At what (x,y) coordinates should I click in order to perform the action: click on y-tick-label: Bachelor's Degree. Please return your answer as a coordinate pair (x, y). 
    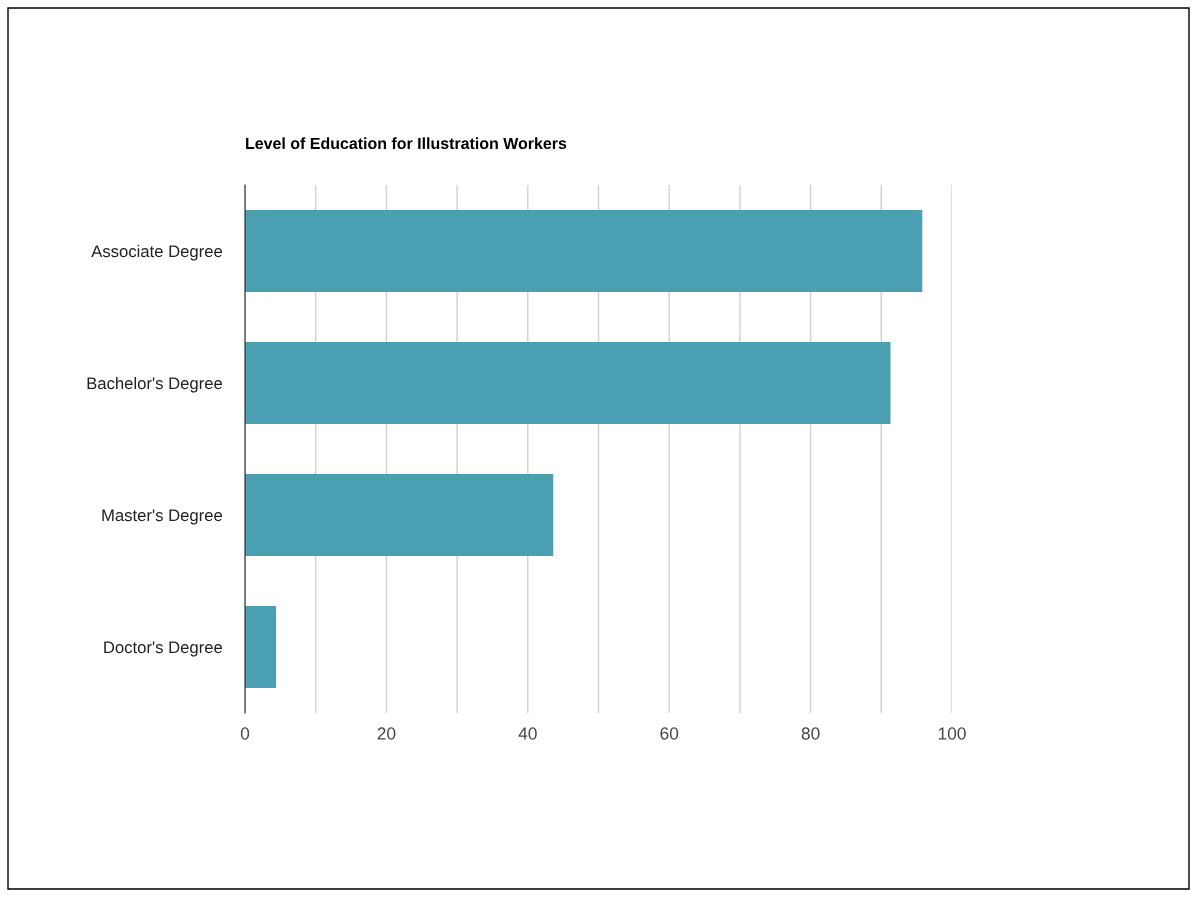
    Looking at the image, I should click on (155, 384).